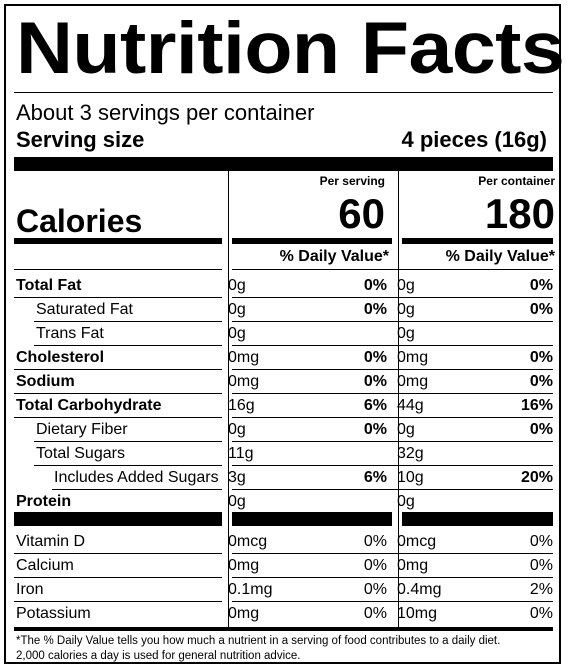 The height and width of the screenshot is (672, 571). Describe the element at coordinates (283, 164) in the screenshot. I see `thick-divider-top` at that location.